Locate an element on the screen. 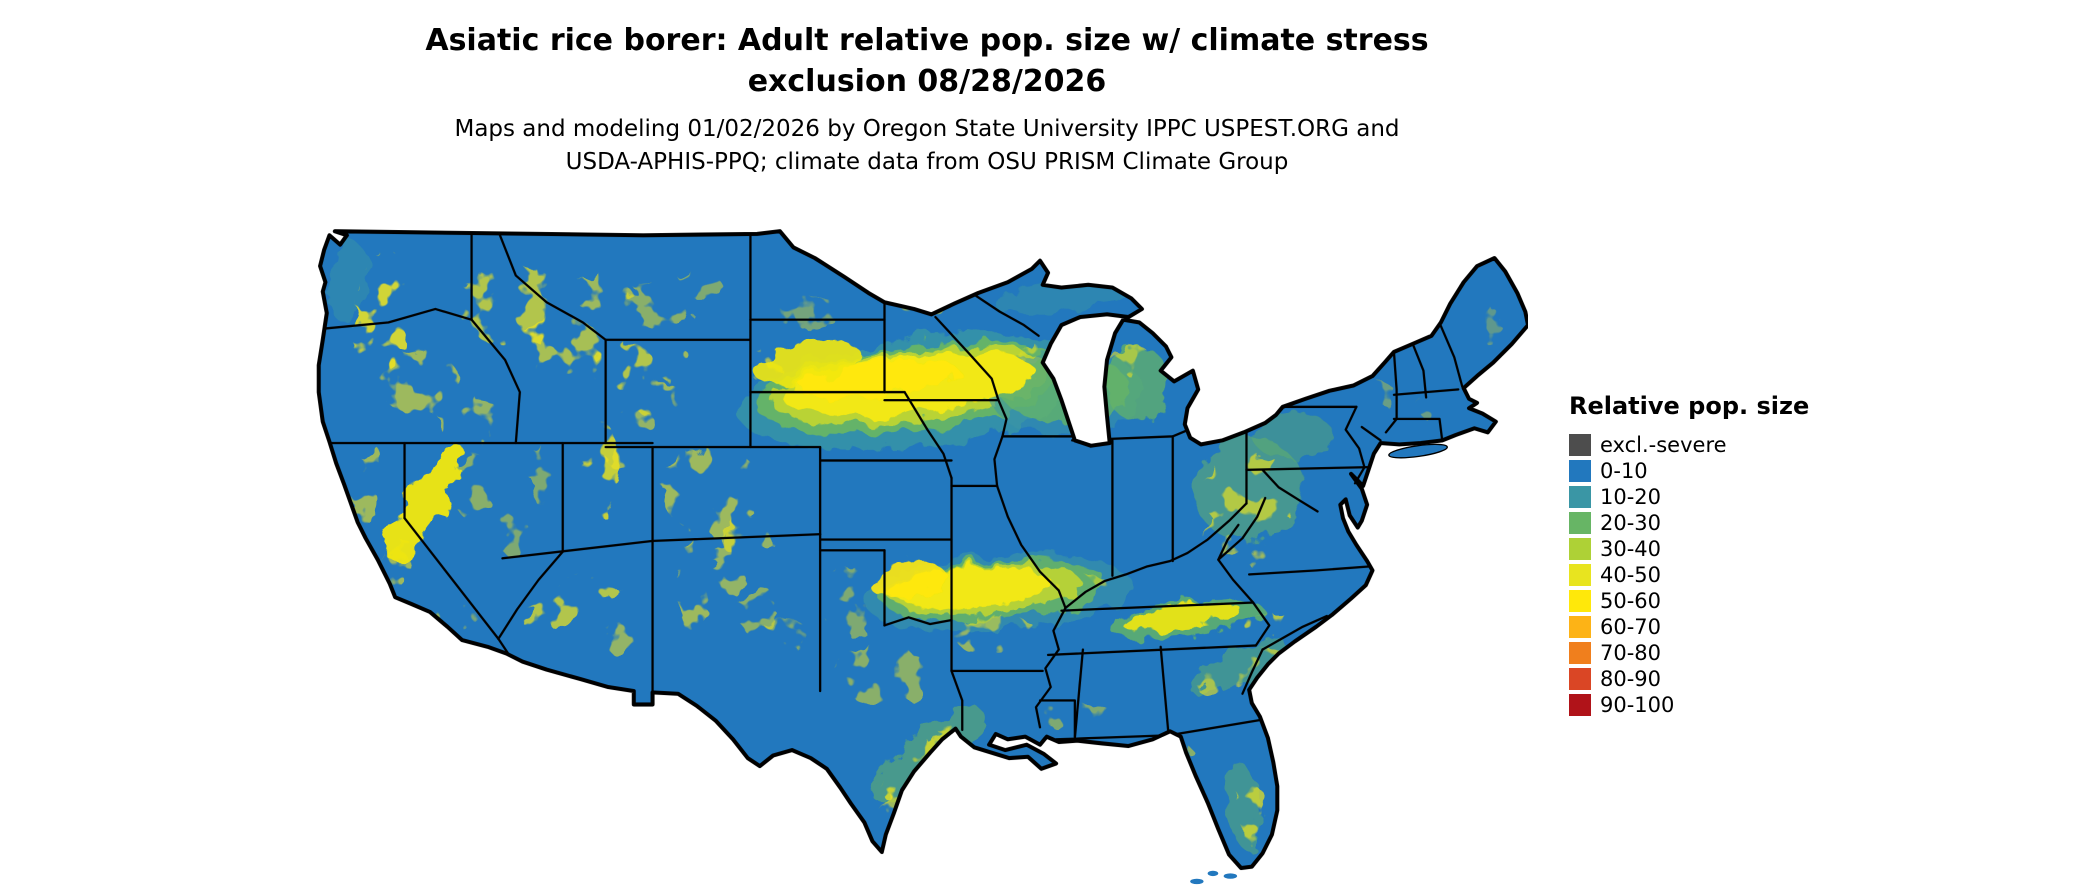 The width and height of the screenshot is (2100, 892). legend-item-label: 40-50 is located at coordinates (1631, 575).